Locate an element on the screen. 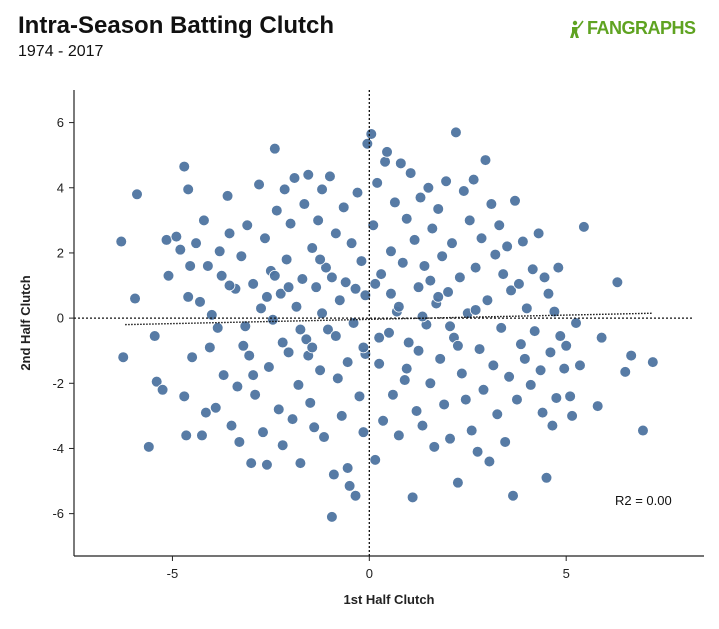 Image resolution: width=719 pixels, height=629 pixels. y-tick-label: -2 is located at coordinates (58, 383).